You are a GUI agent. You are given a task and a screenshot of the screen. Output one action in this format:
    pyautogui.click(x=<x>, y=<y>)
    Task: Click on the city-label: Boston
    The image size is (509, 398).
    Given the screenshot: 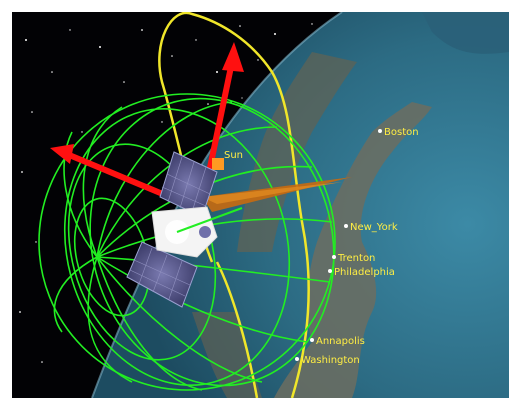 What is the action you would take?
    pyautogui.click(x=401, y=132)
    